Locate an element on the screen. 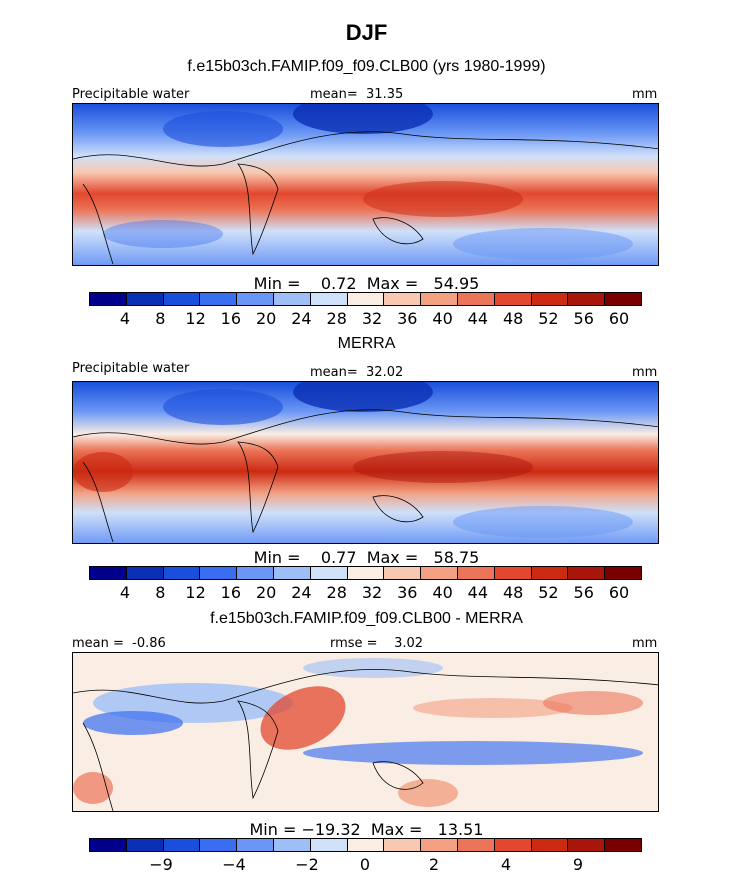  colorbar-tick-label: 2 is located at coordinates (434, 864).